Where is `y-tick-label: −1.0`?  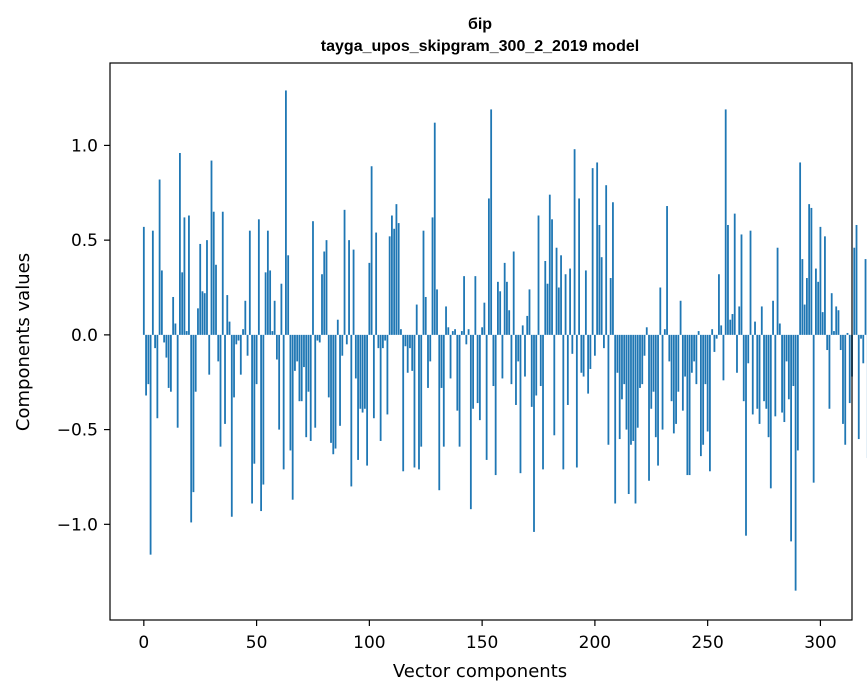 y-tick-label: −1.0 is located at coordinates (77, 525).